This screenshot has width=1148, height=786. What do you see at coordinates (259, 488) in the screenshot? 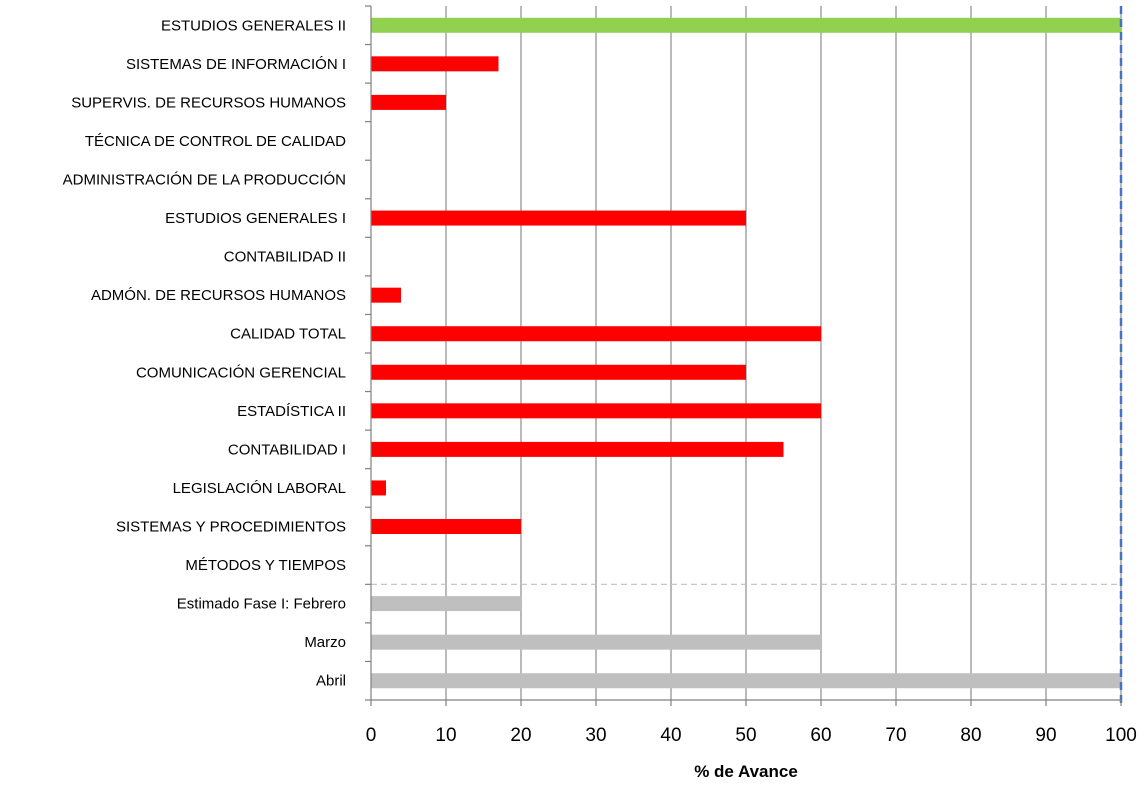
I see `category-label: LEGISLACIÓN LABORAL` at bounding box center [259, 488].